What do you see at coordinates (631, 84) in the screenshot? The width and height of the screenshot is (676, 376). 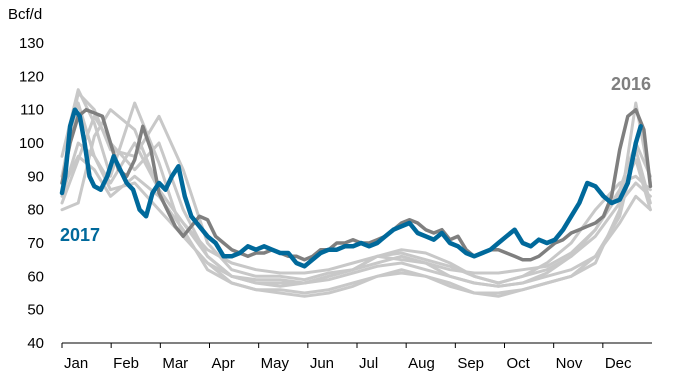 I see `series-label-2016: 2016` at bounding box center [631, 84].